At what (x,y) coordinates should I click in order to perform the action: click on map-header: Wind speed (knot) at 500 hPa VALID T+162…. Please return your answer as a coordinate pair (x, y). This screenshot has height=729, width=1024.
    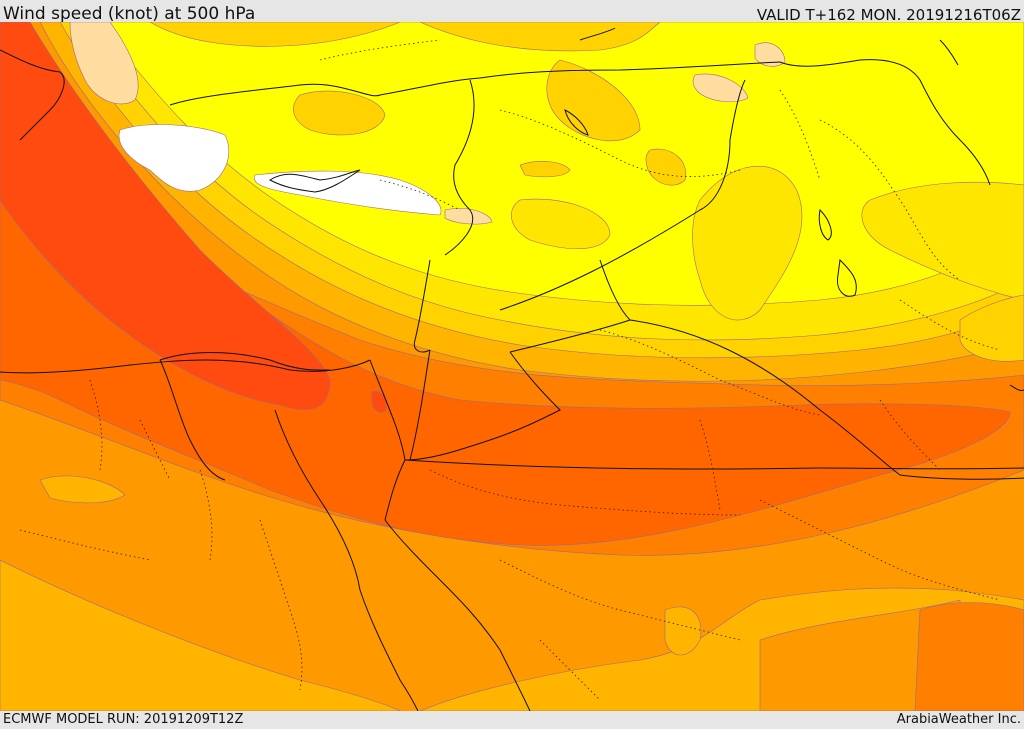
    Looking at the image, I should click on (512, 12).